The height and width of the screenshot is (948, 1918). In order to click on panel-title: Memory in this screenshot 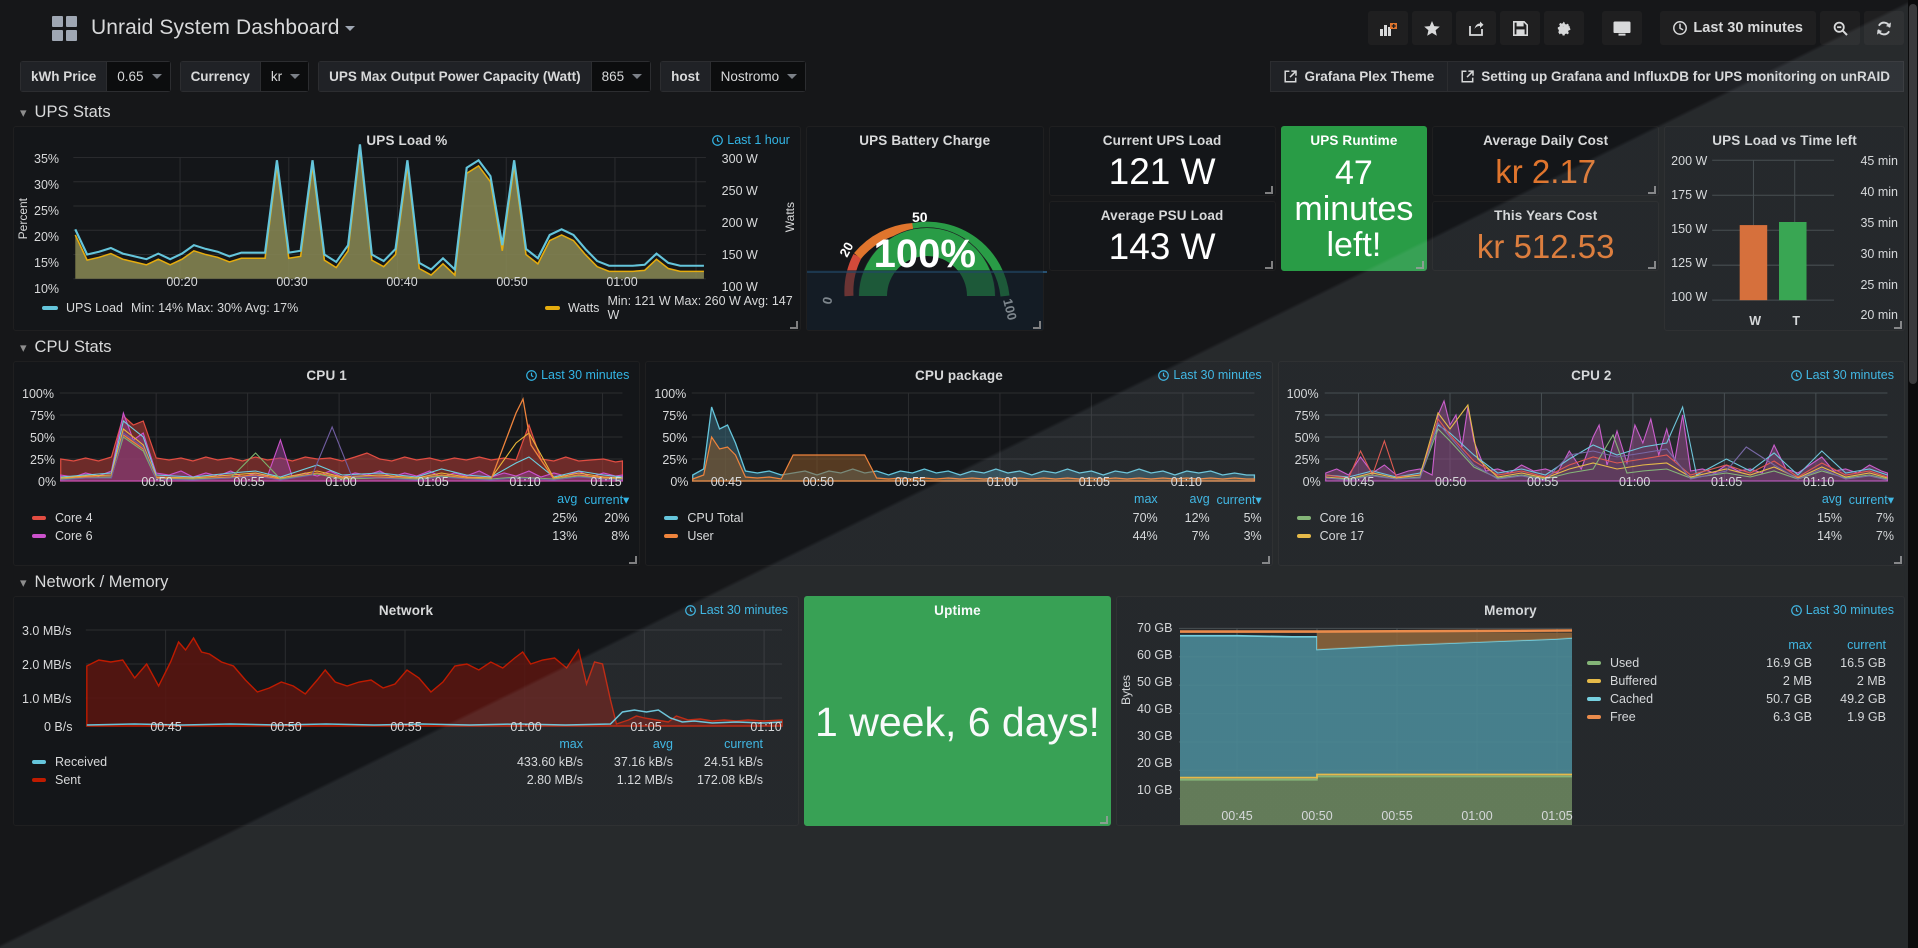, I will do `click(1510, 610)`.